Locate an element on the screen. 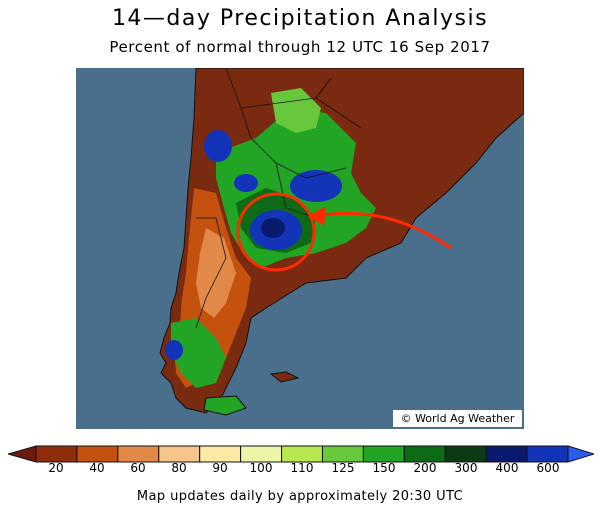 Image resolution: width=600 pixels, height=523 pixels. legend-tick-label: 150 is located at coordinates (384, 468).